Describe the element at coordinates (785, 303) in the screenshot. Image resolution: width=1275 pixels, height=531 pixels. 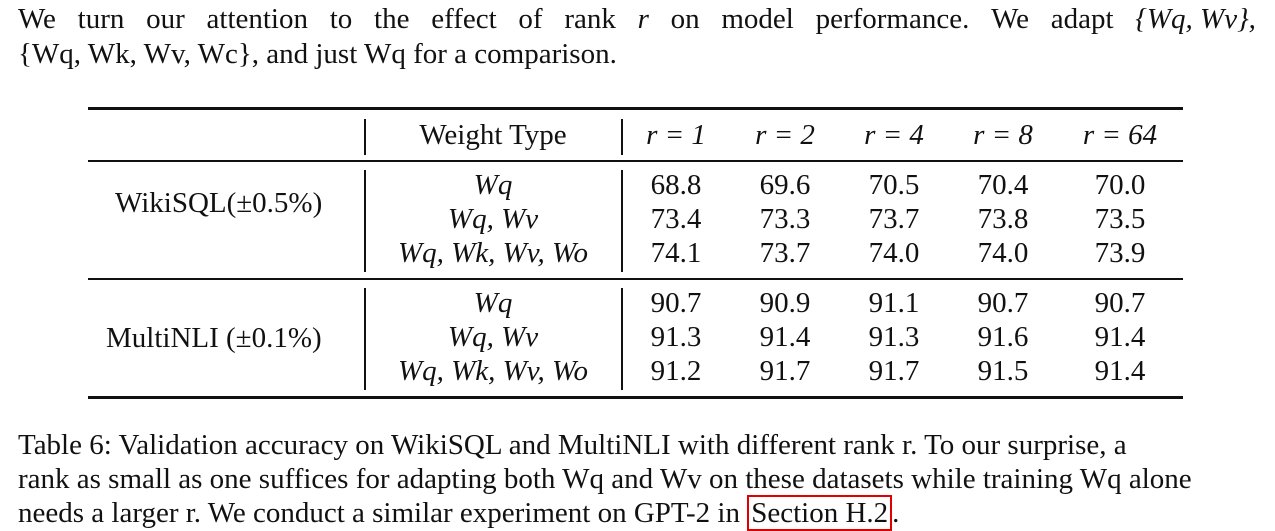
I see `value-cell: 90.9` at that location.